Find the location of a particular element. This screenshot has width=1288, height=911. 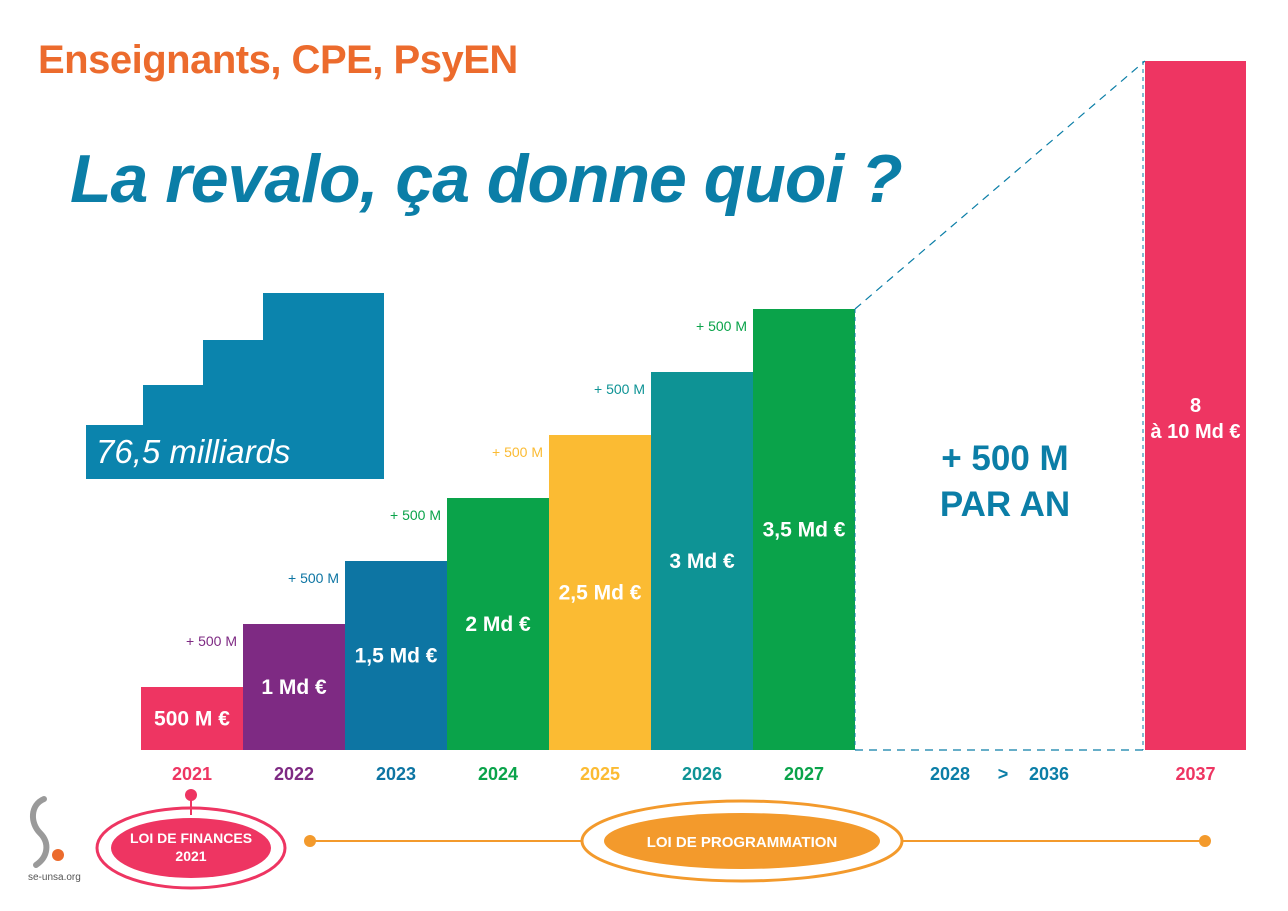

value-label-2023: 1,5 Md € is located at coordinates (396, 656).